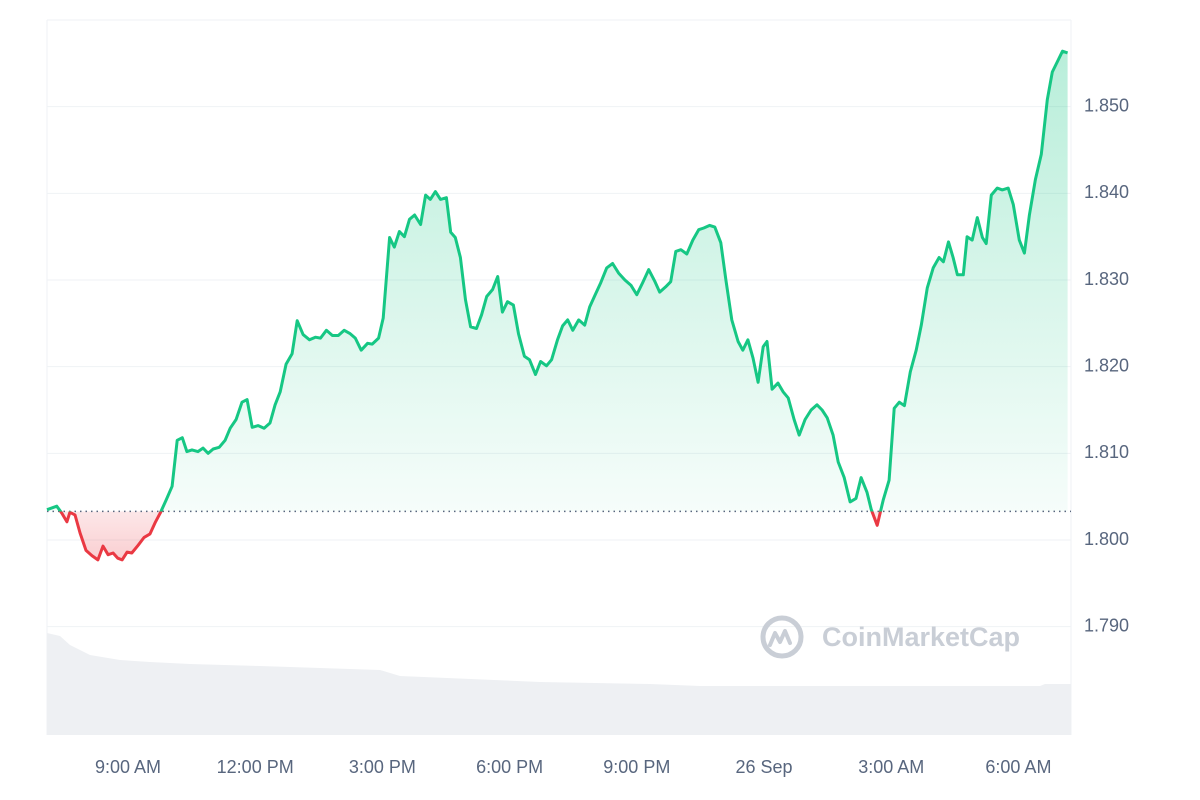 The height and width of the screenshot is (800, 1200). What do you see at coordinates (1018, 767) in the screenshot?
I see `x-tick-label: 6:00 AM` at bounding box center [1018, 767].